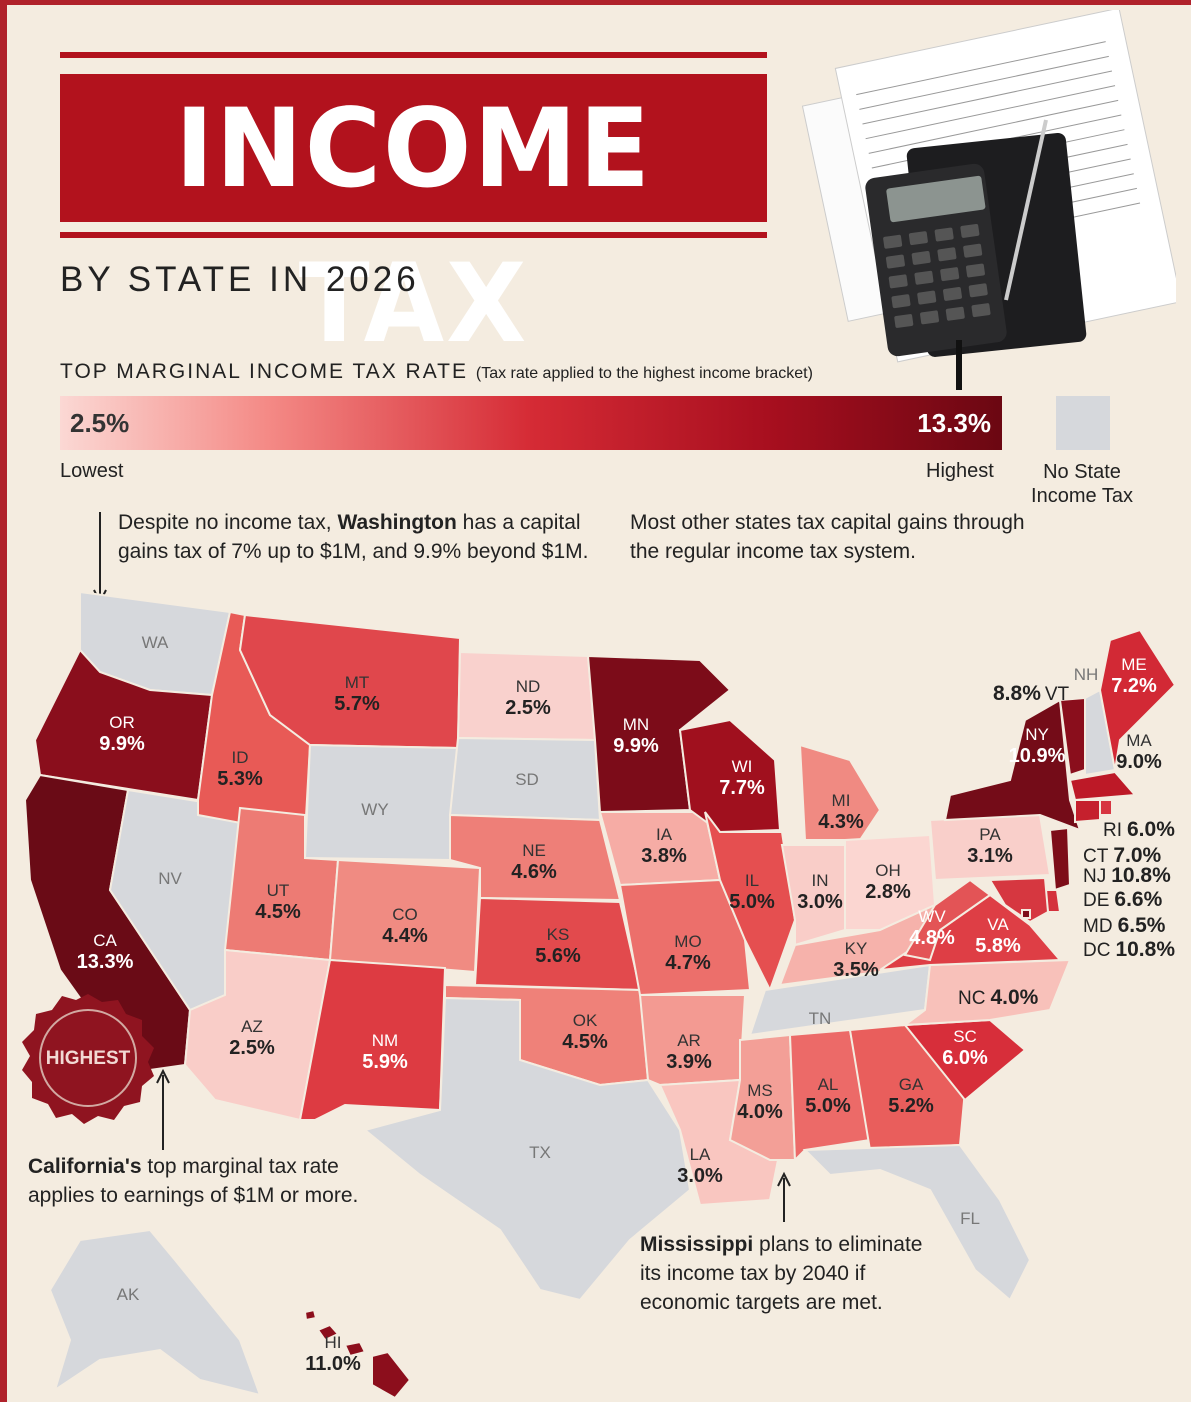 The width and height of the screenshot is (1191, 1402). What do you see at coordinates (856, 948) in the screenshot?
I see `state-abbr-KY: KY` at bounding box center [856, 948].